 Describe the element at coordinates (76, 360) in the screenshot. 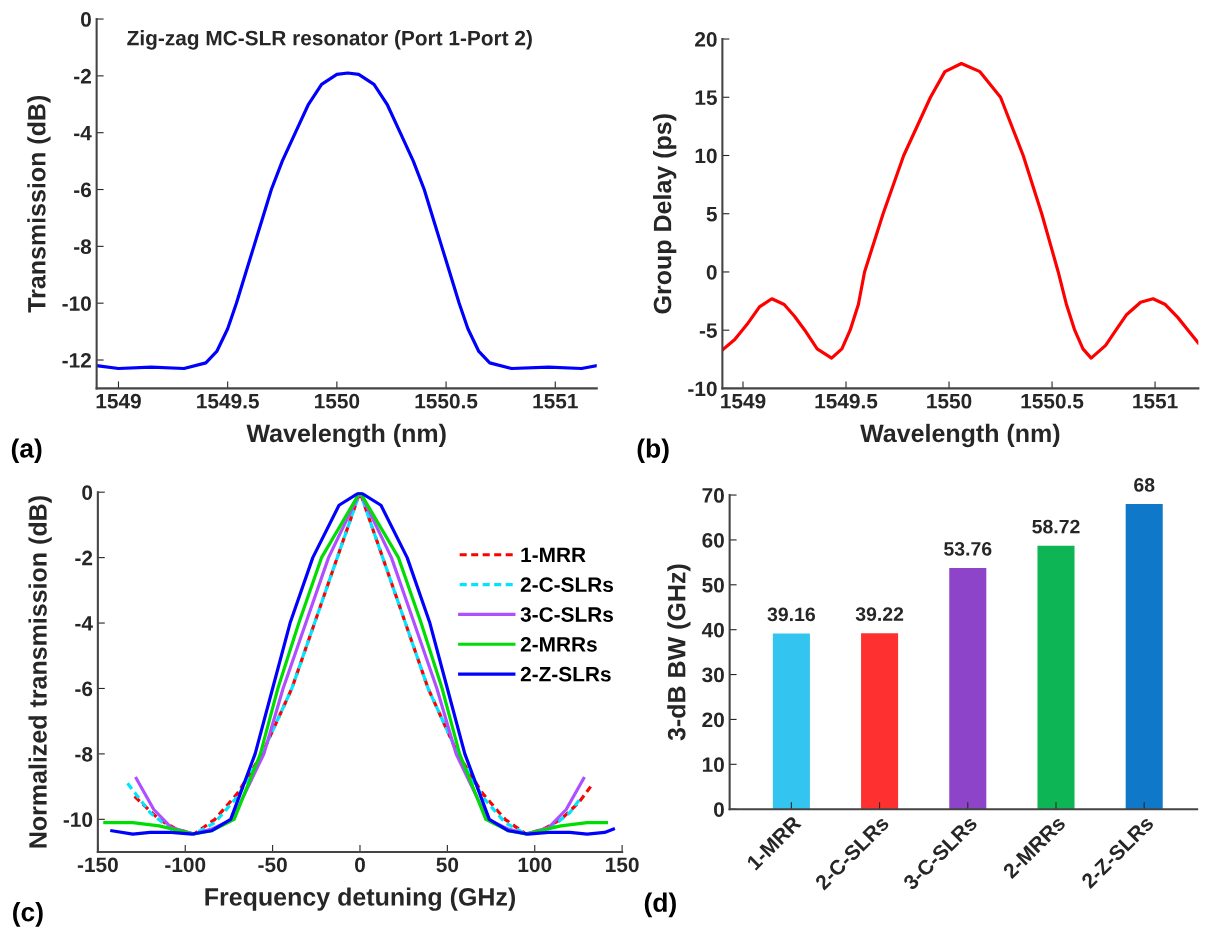

I see `y-tick-label: -12` at that location.